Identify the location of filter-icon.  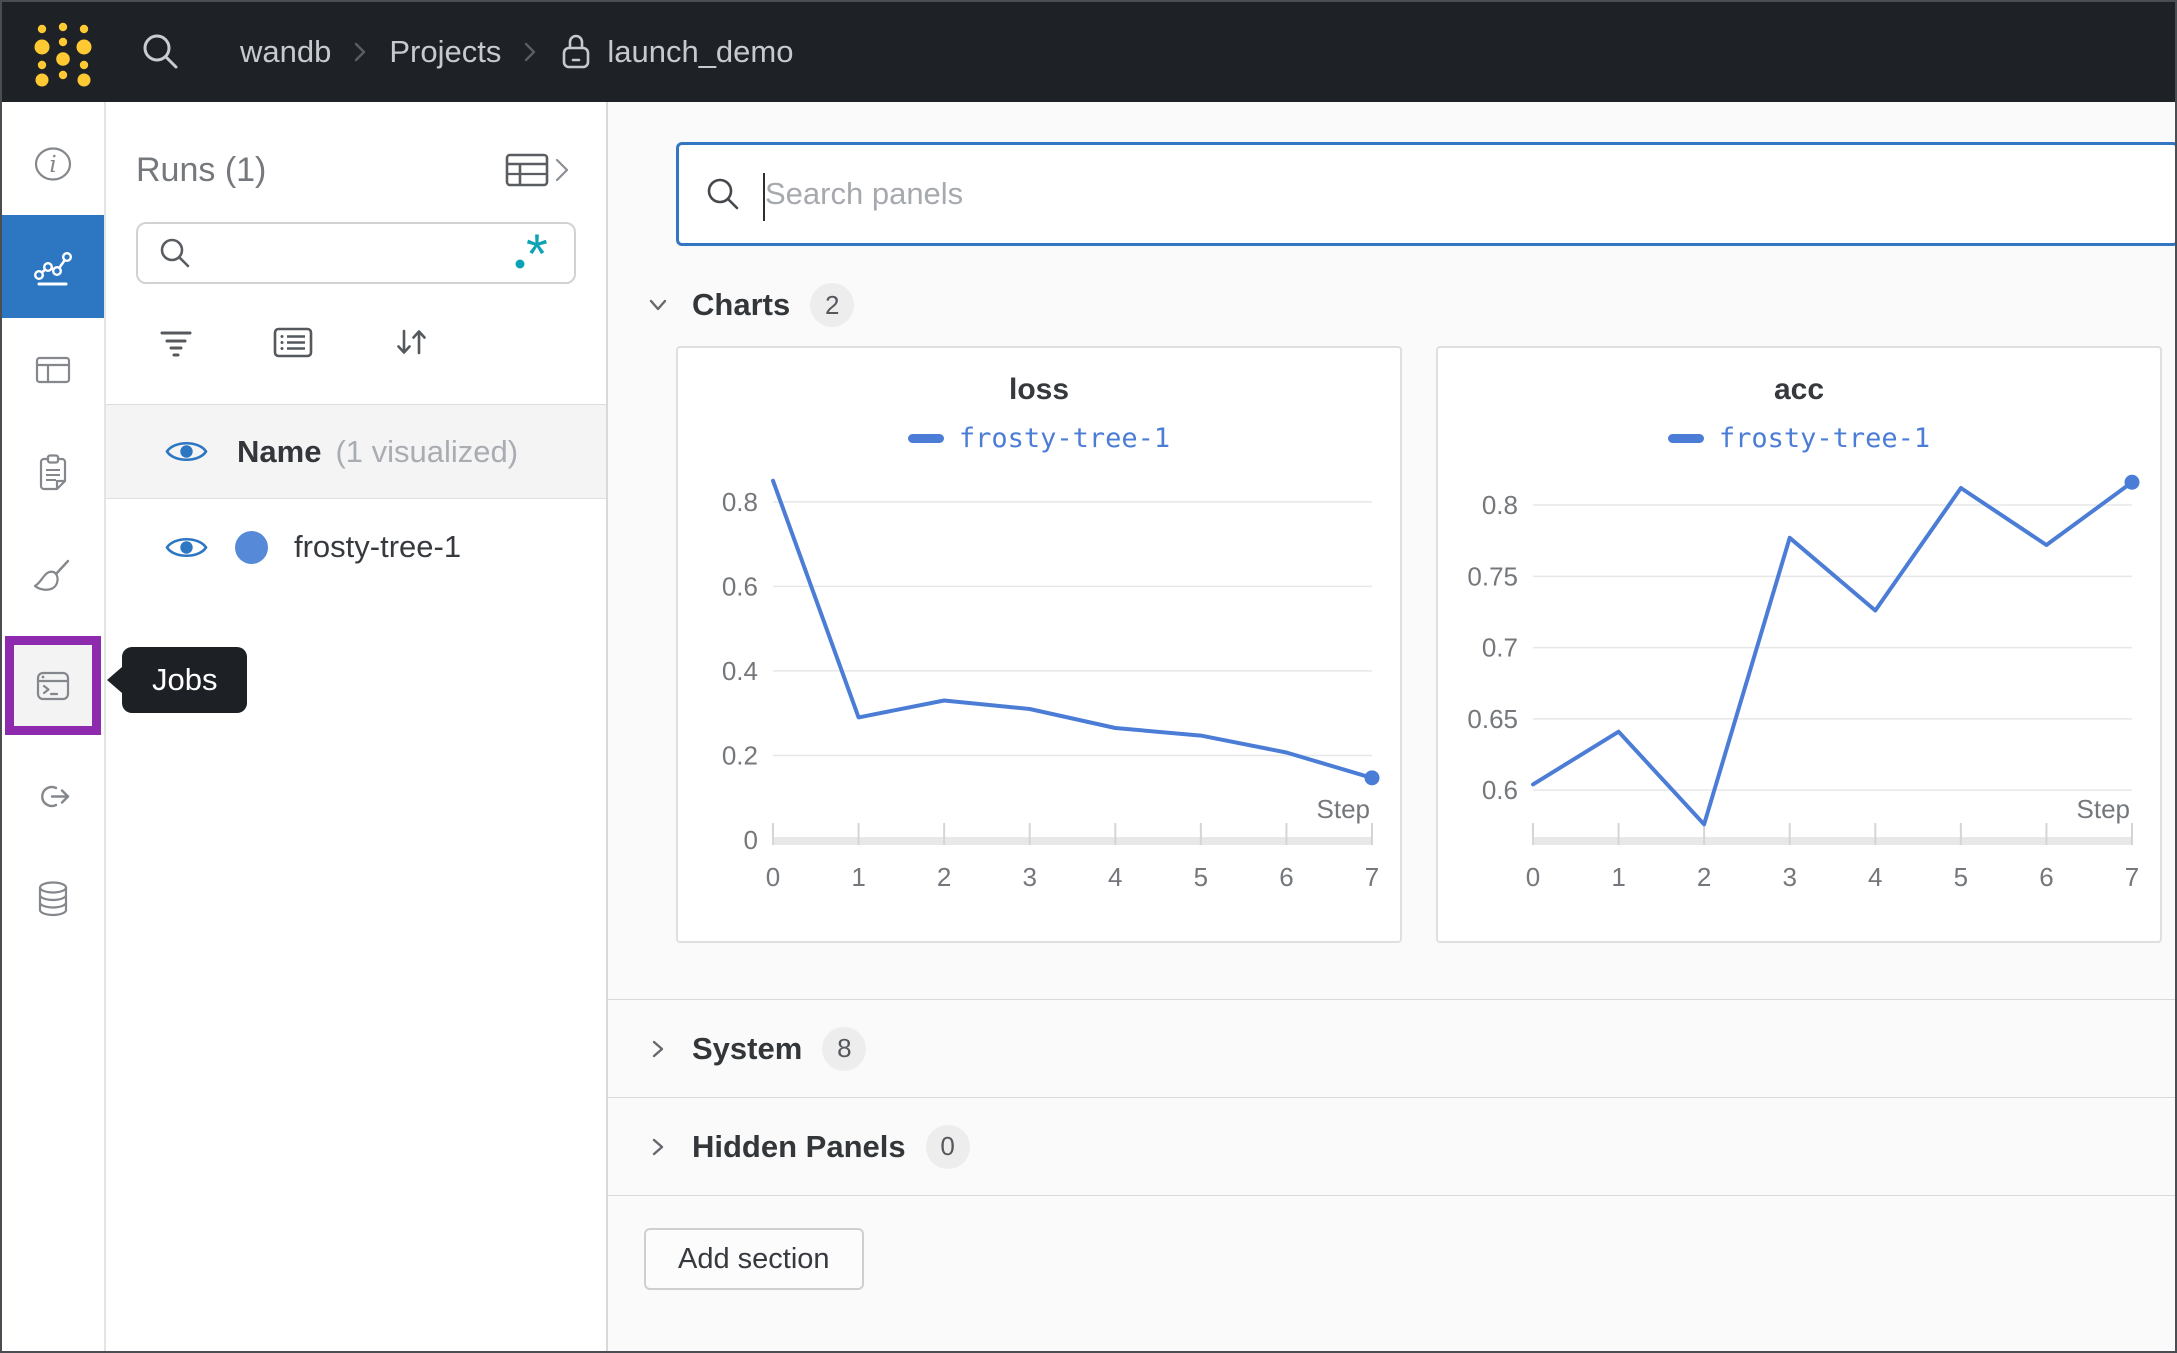
(176, 342).